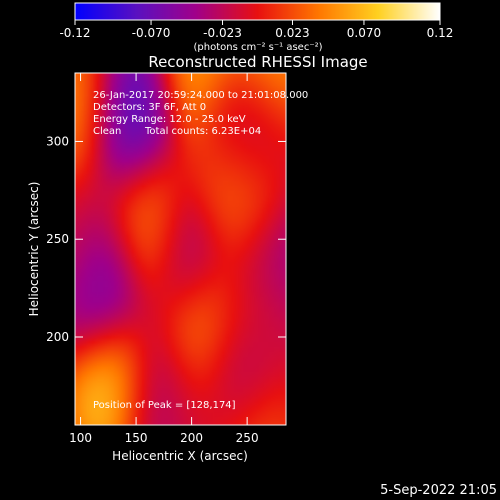  I want to click on colorbar-tick-label: -0.023, so click(222, 33).